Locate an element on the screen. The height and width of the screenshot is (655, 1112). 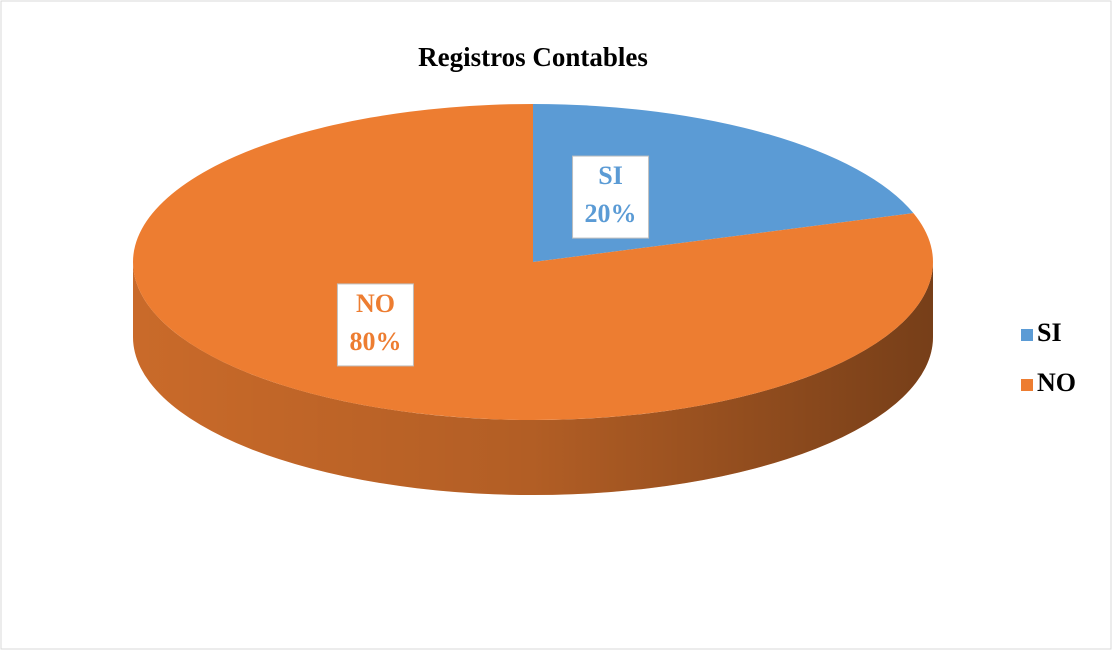
legend-label: SI is located at coordinates (1049, 332).